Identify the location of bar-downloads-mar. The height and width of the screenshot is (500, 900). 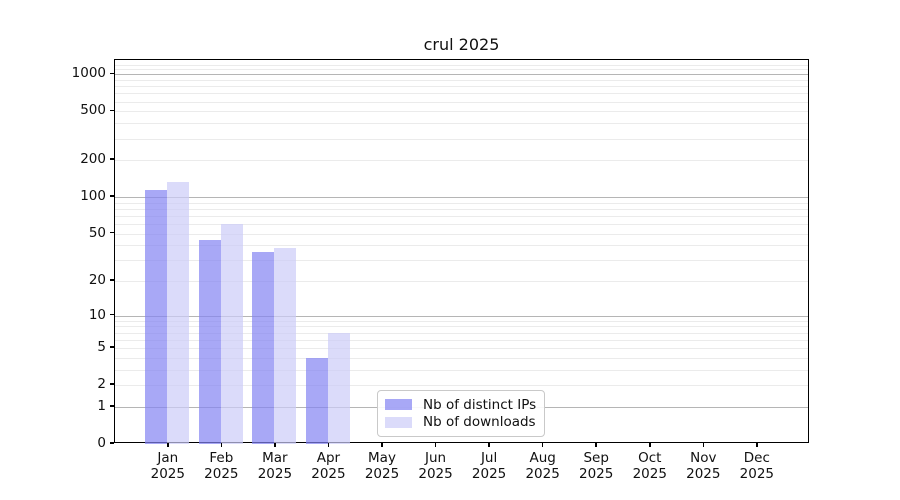
(285, 345).